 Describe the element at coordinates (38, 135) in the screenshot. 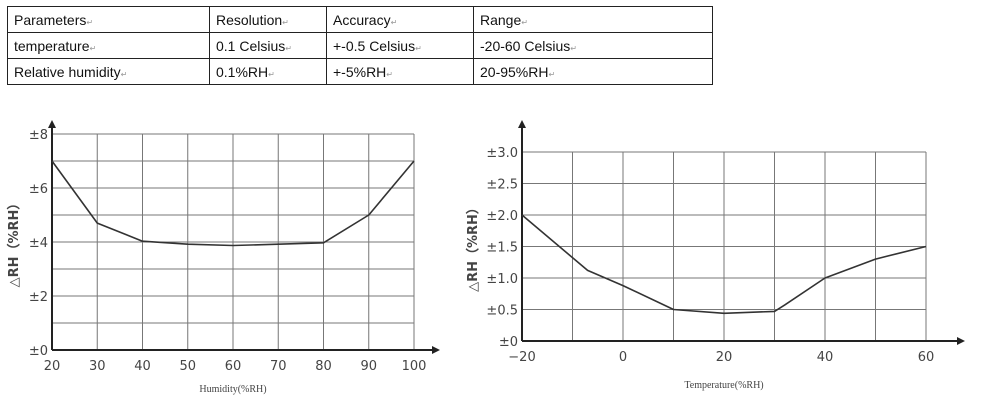

I see `y-tick-label: ±8` at that location.